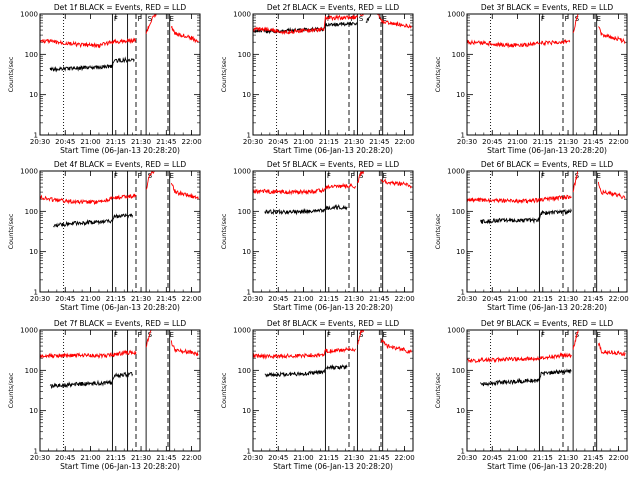 The width and height of the screenshot is (640, 480). Describe the element at coordinates (361, 335) in the screenshot. I see `marker-label: S` at that location.